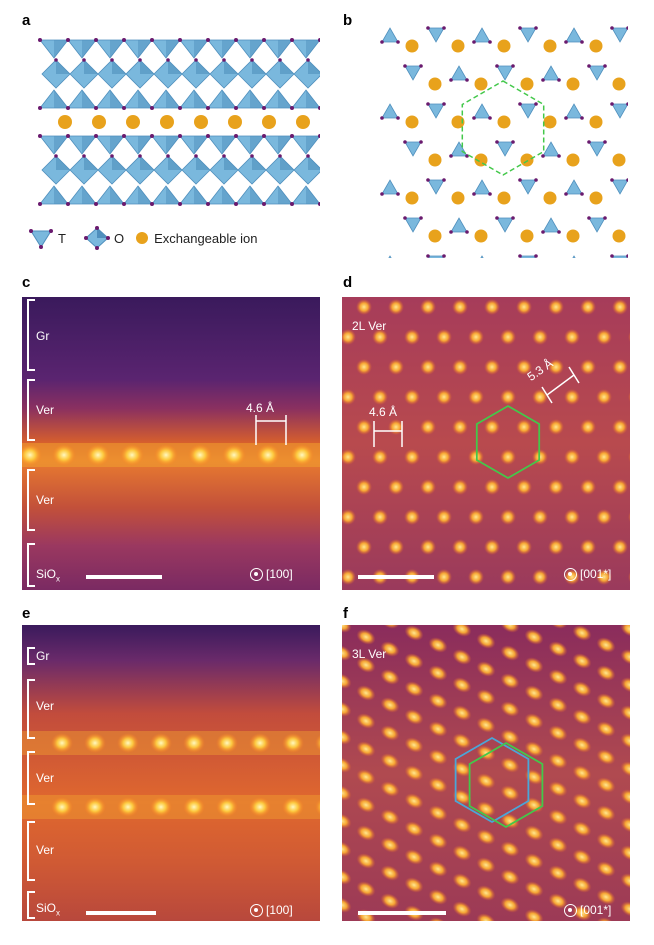 This screenshot has height=945, width=654. I want to click on panel-letter-b: b, so click(348, 20).